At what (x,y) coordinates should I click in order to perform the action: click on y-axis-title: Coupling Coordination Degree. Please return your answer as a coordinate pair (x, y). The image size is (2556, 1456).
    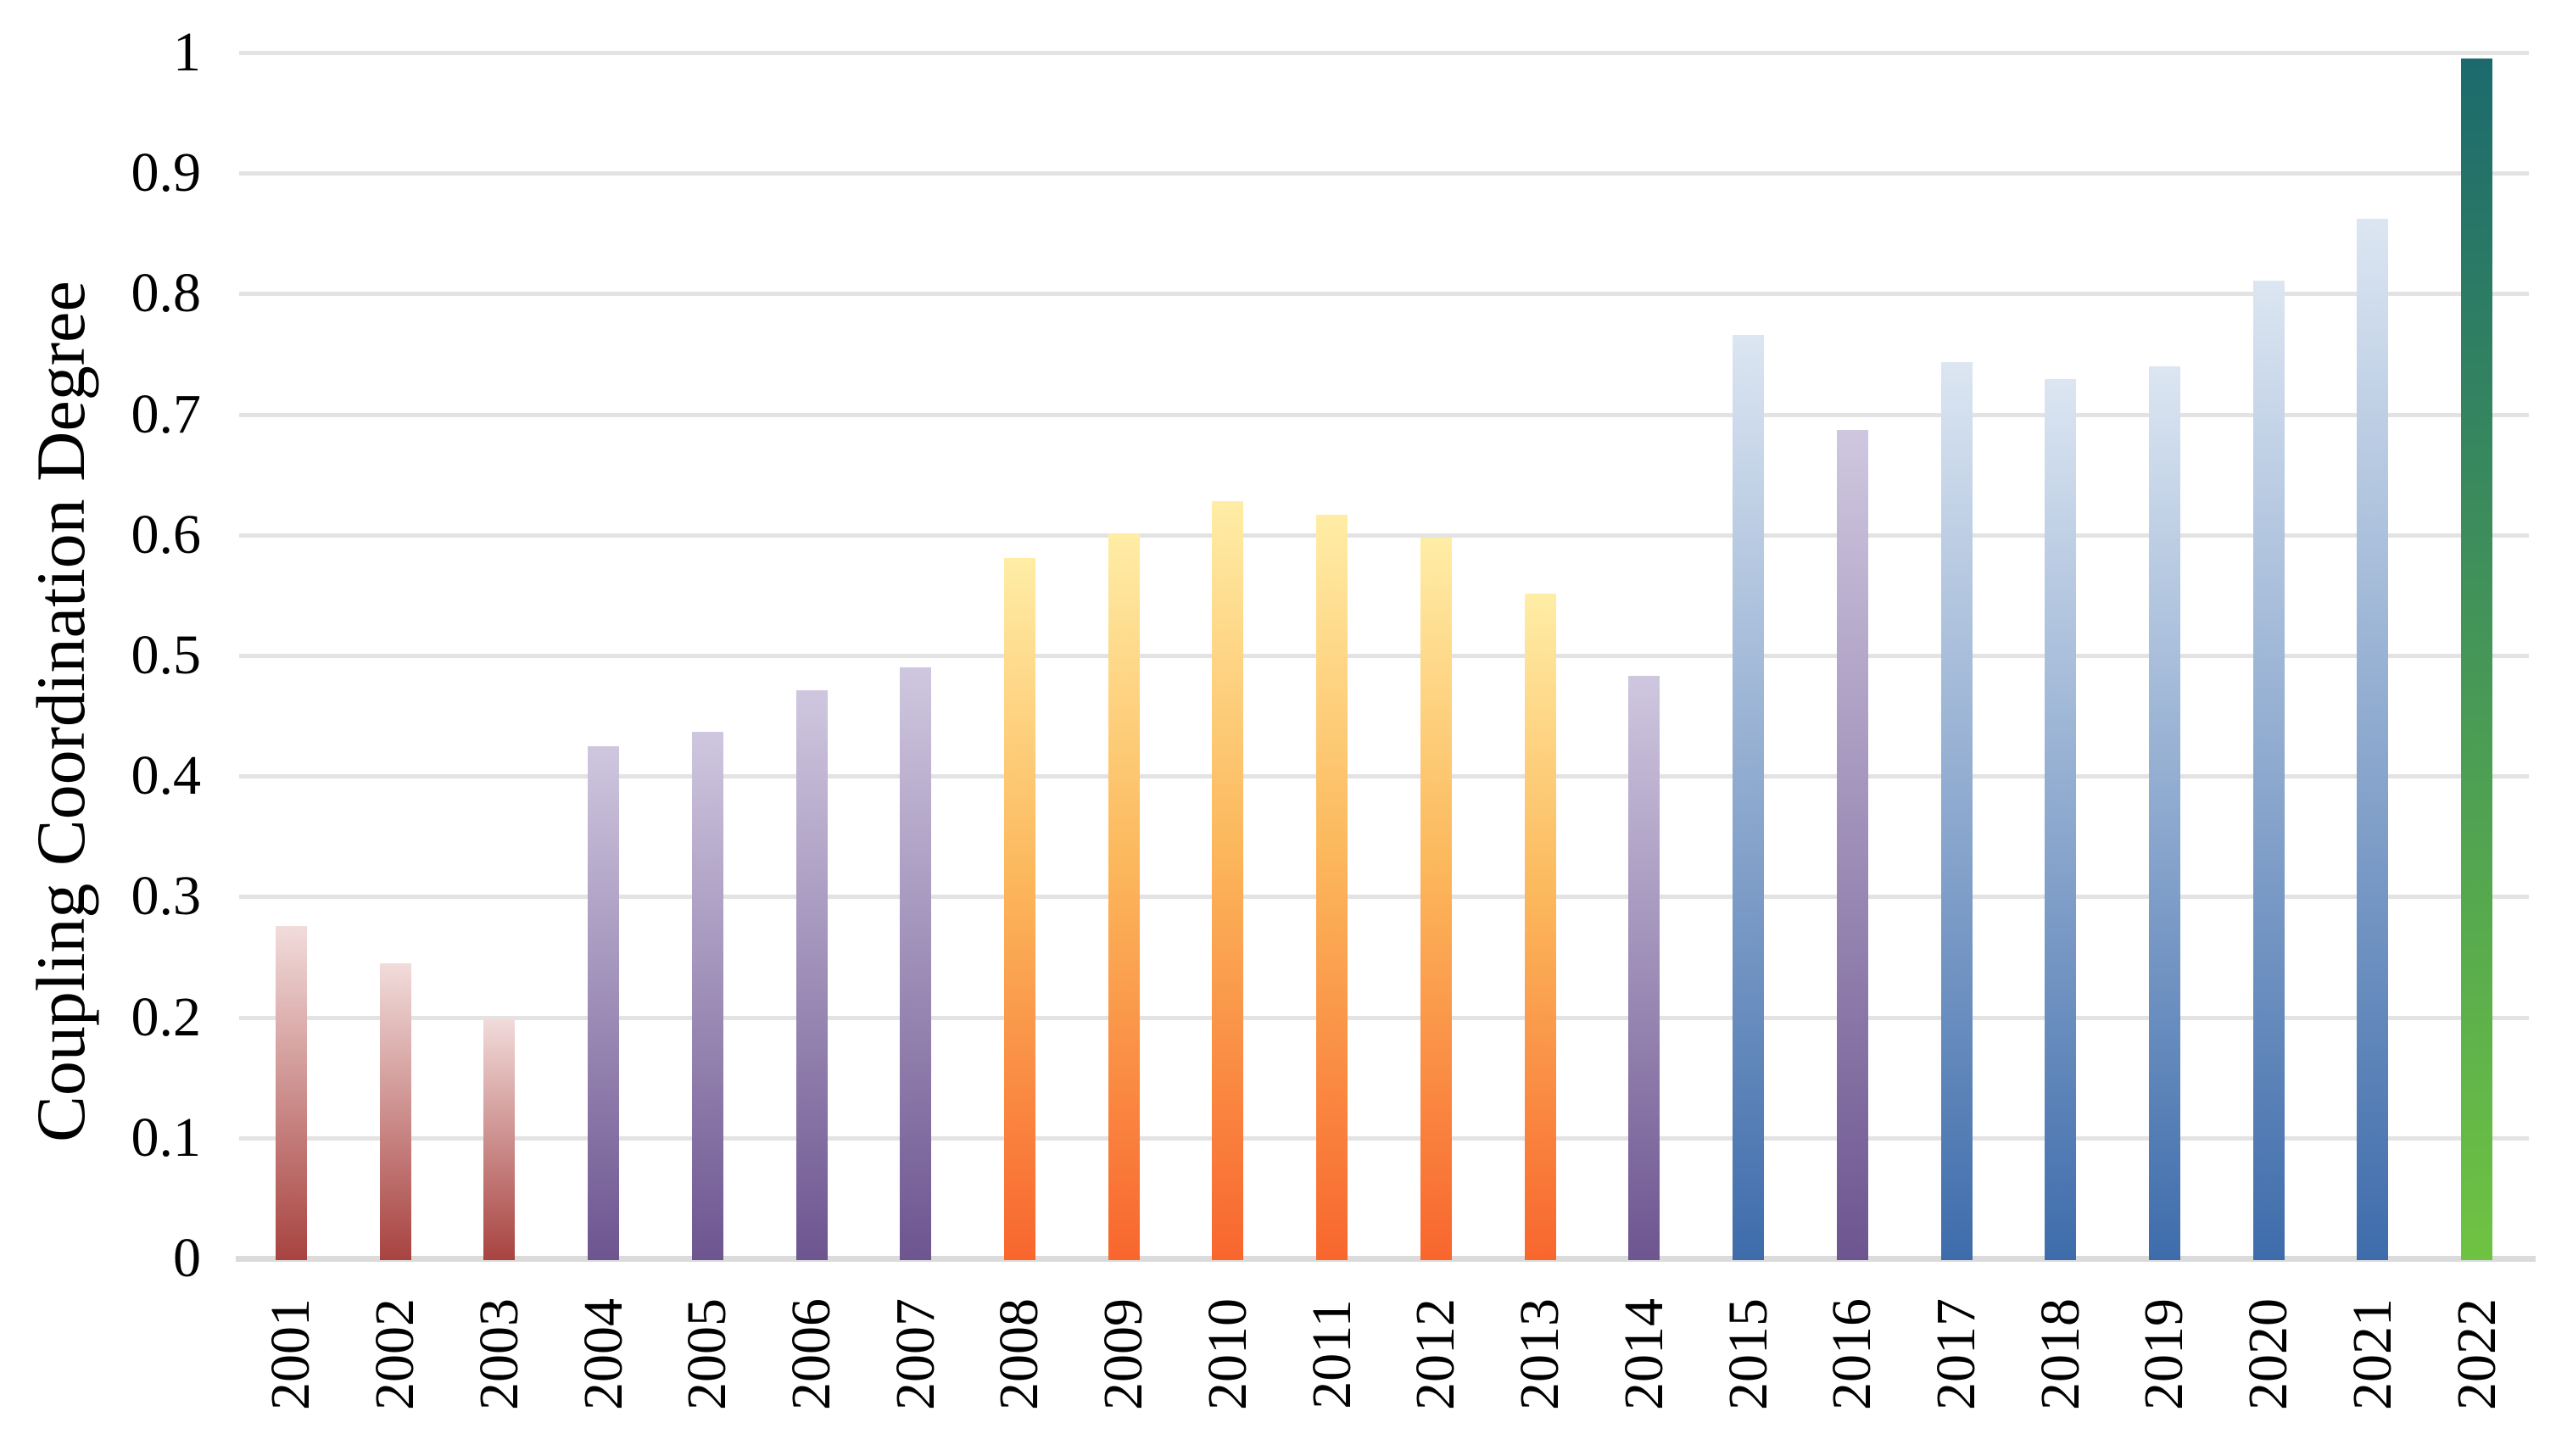
    Looking at the image, I should click on (60, 711).